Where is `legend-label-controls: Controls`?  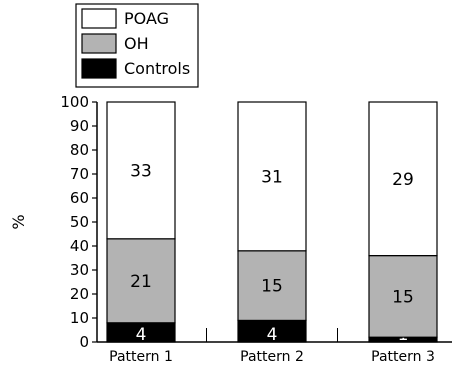
legend-label-controls: Controls is located at coordinates (157, 68).